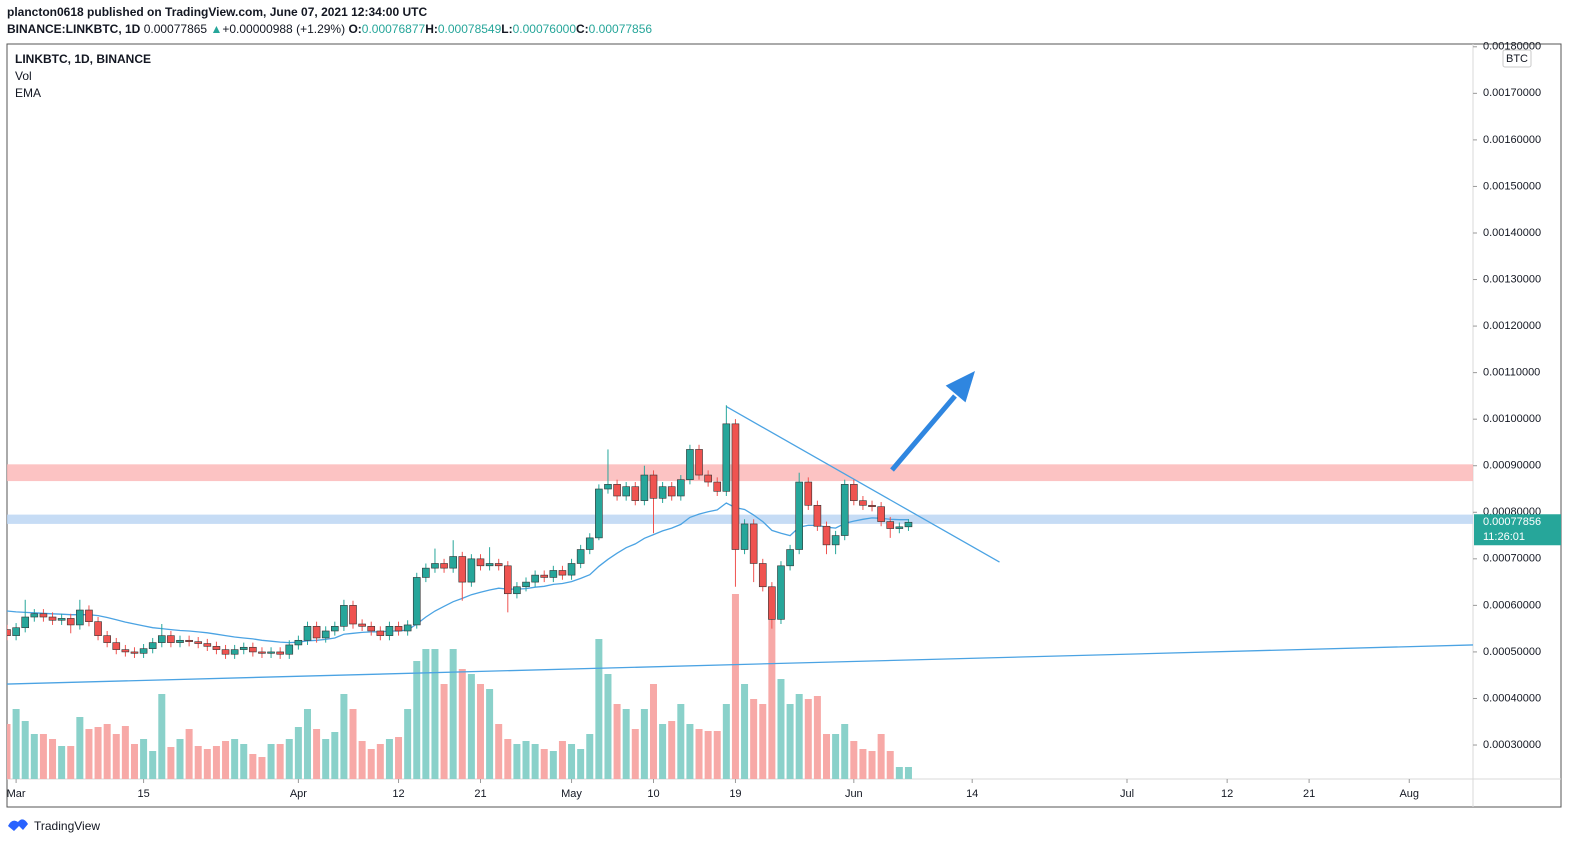  What do you see at coordinates (653, 794) in the screenshot?
I see `x-tick-label: 10` at bounding box center [653, 794].